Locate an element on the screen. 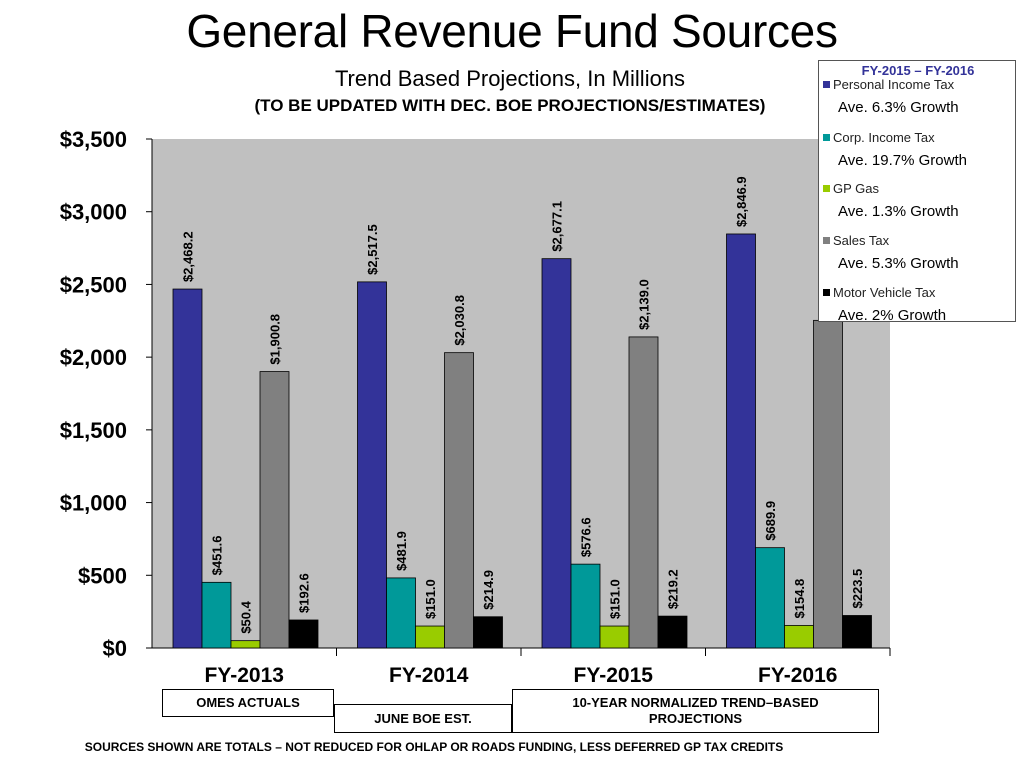 The image size is (1024, 768). y-tick-label: $1,500 is located at coordinates (93, 430).